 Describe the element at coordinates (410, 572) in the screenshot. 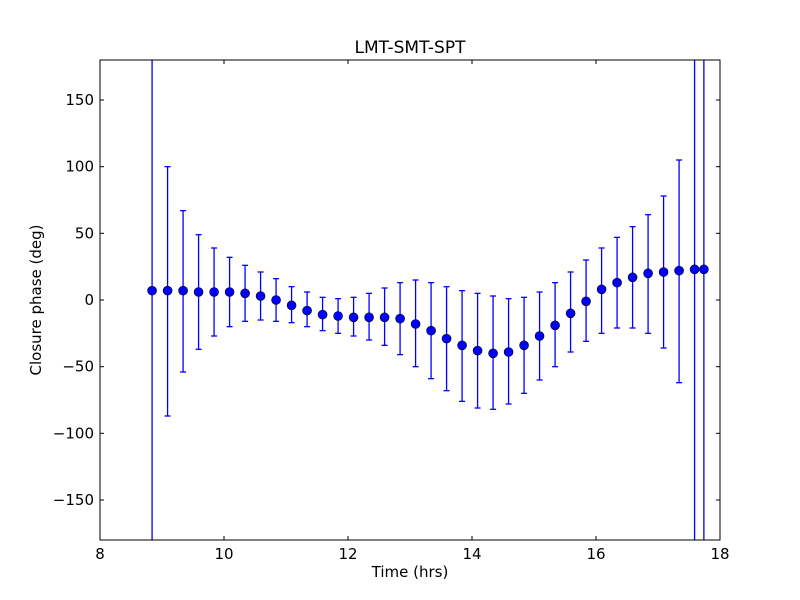

I see `x-axis-label: Time (hrs)` at that location.